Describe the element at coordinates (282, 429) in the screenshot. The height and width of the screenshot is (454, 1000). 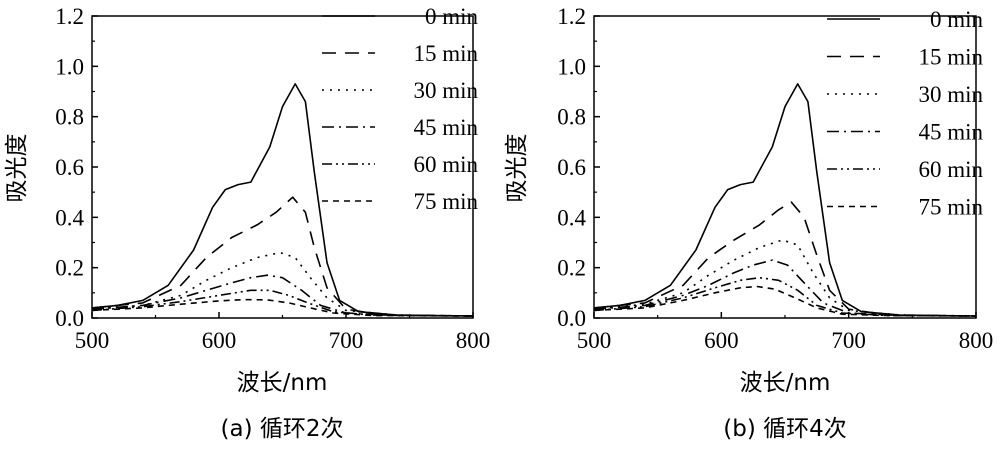
I see `caption-a: (a) 循环2次` at that location.